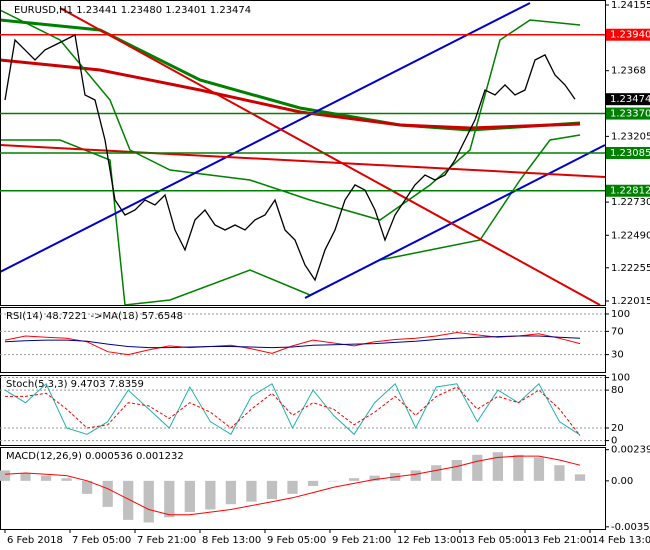 This screenshot has height=550, width=650. Describe the element at coordinates (231, 540) in the screenshot. I see `x-tick-label: 8 Feb 13:00` at that location.